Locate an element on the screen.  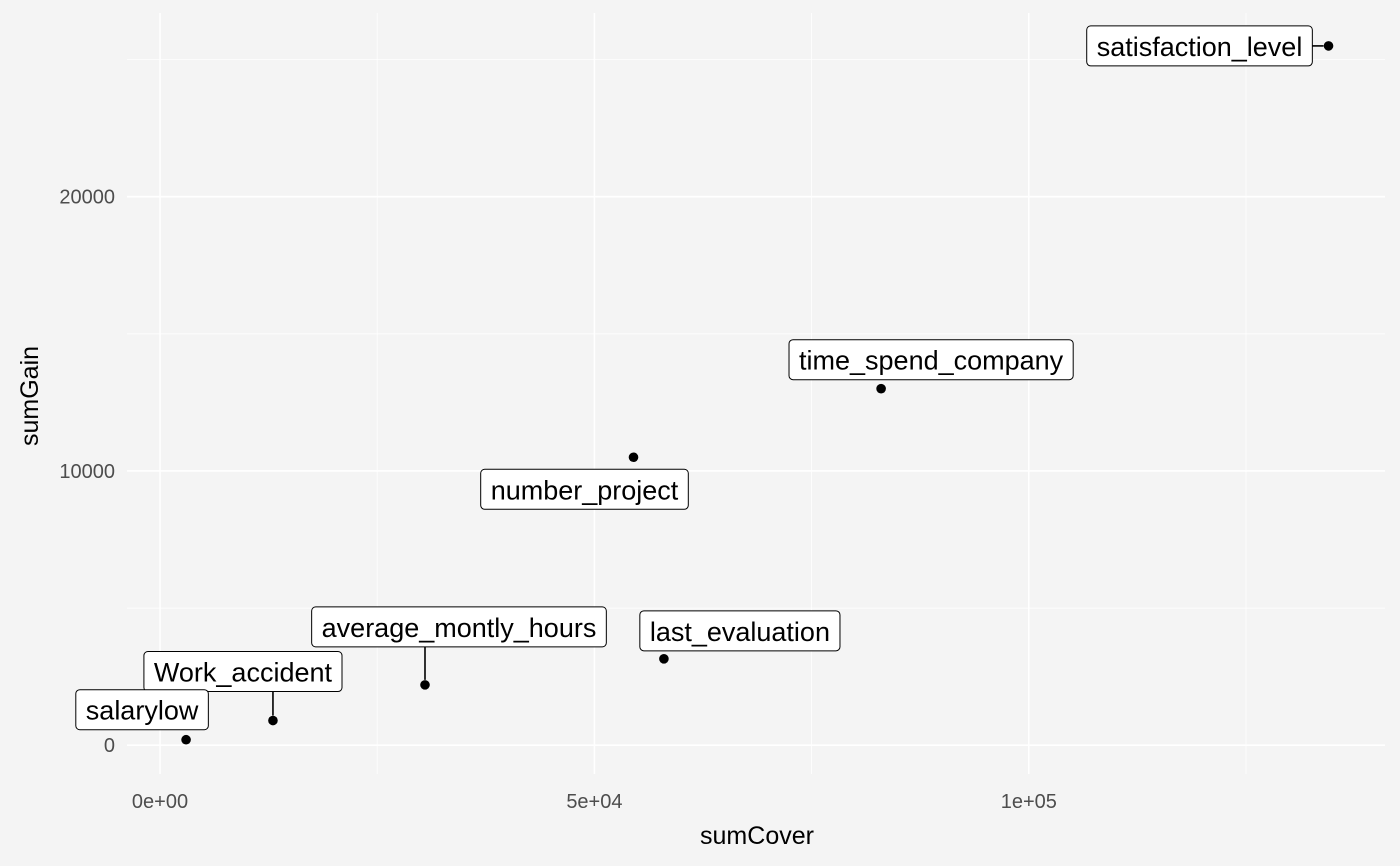
x-axis-title: sumCover is located at coordinates (757, 836).